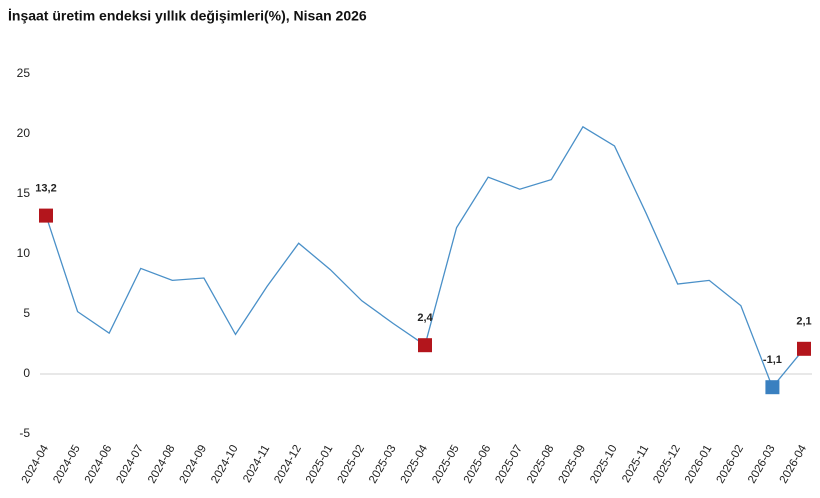  I want to click on x-tick-label: 2024-12, so click(288, 464).